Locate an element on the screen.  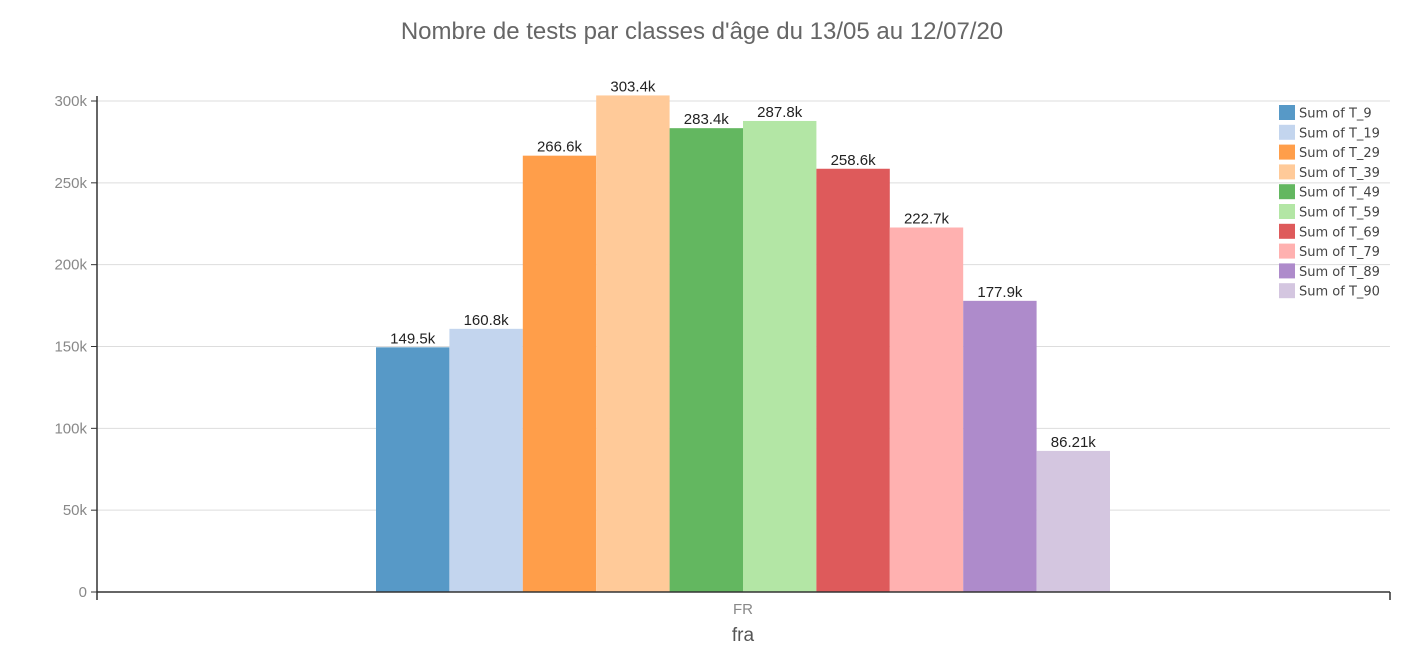
y-tick-label: 0 is located at coordinates (83, 592).